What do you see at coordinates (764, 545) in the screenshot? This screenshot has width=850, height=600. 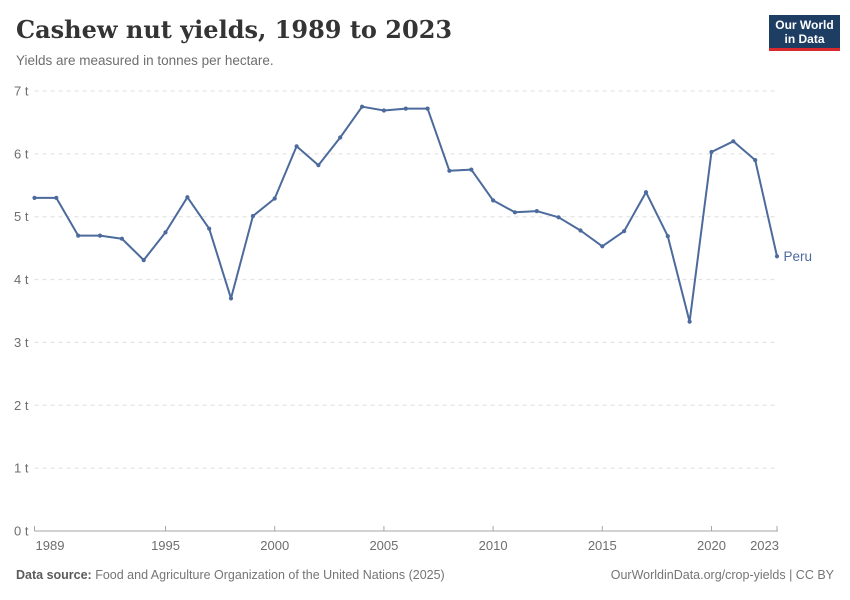 I see `x-tick-label: 2023` at bounding box center [764, 545].